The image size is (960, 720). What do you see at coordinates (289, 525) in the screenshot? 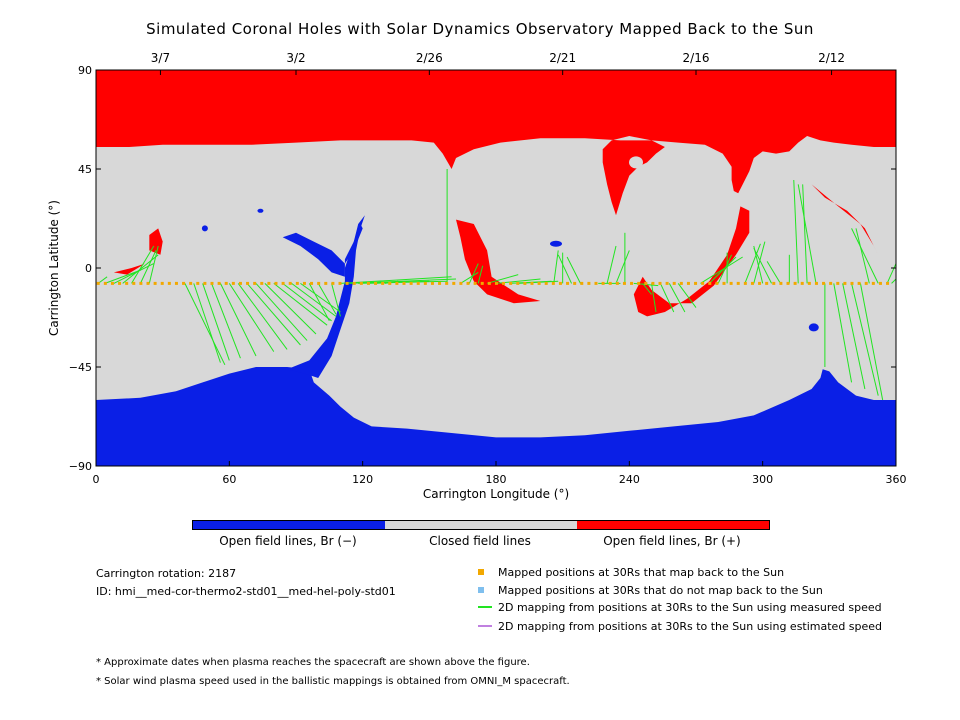
I see `colorbar-open-negative` at bounding box center [289, 525].